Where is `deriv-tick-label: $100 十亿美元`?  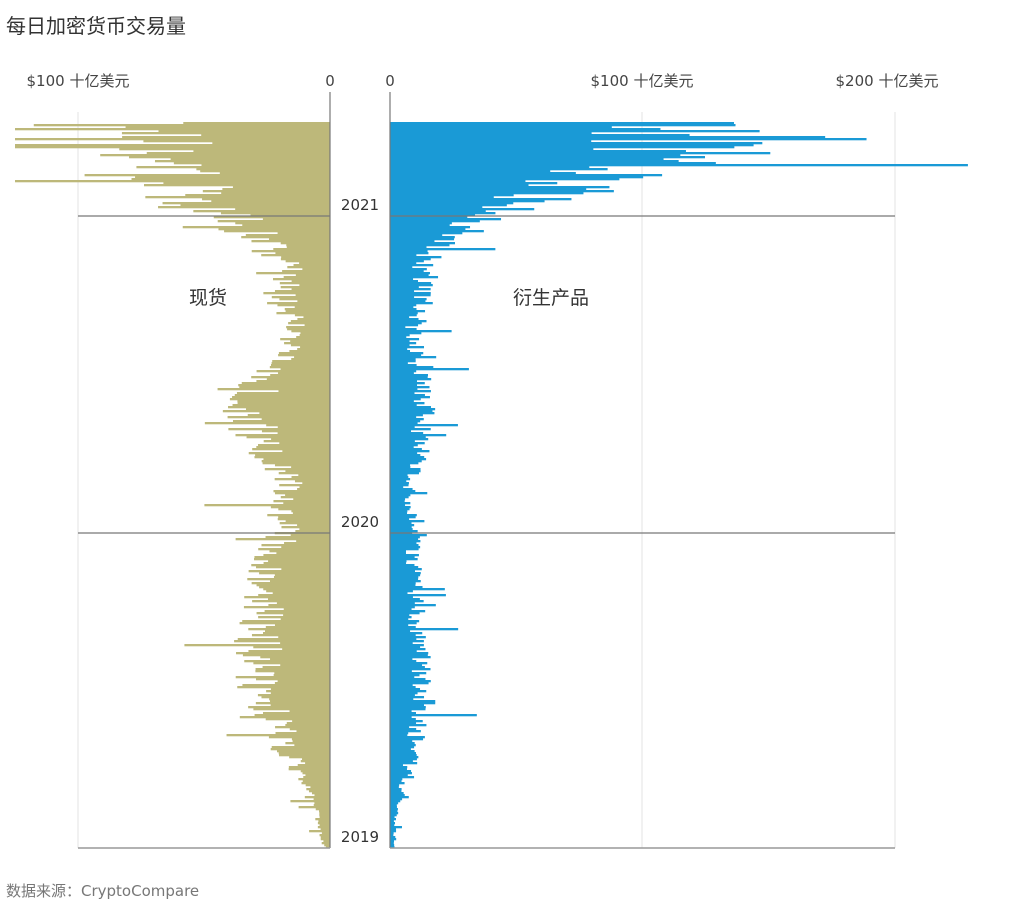 deriv-tick-label: $100 十亿美元 is located at coordinates (642, 81).